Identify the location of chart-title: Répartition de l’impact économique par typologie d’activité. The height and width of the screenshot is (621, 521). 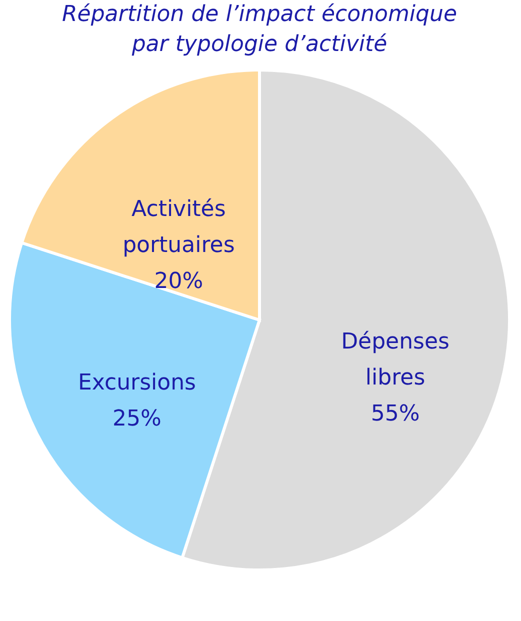
(259, 29).